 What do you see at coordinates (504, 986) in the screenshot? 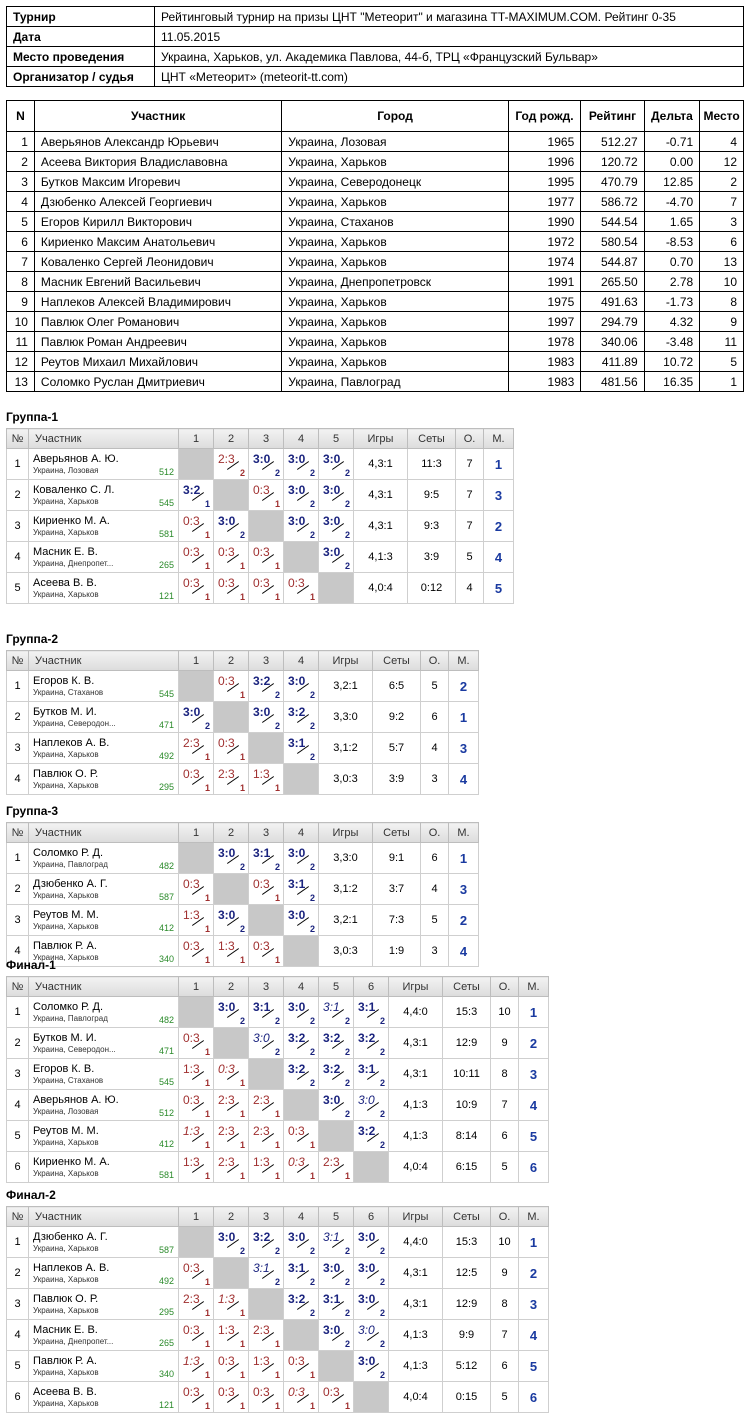
I see `col-points: О.` at bounding box center [504, 986].